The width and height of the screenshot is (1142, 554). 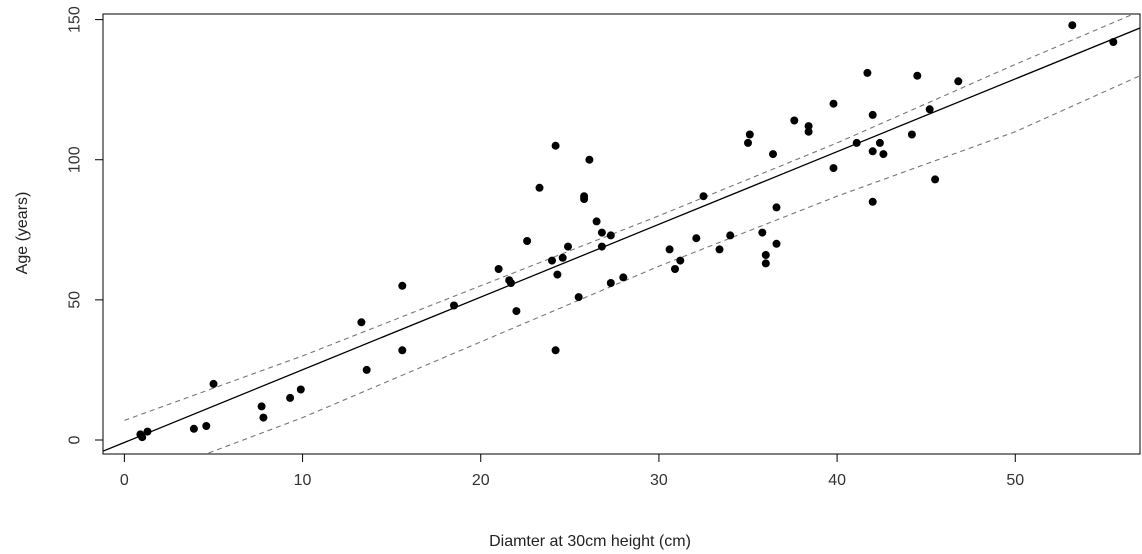 What do you see at coordinates (303, 480) in the screenshot?
I see `x-tick-label: 10` at bounding box center [303, 480].